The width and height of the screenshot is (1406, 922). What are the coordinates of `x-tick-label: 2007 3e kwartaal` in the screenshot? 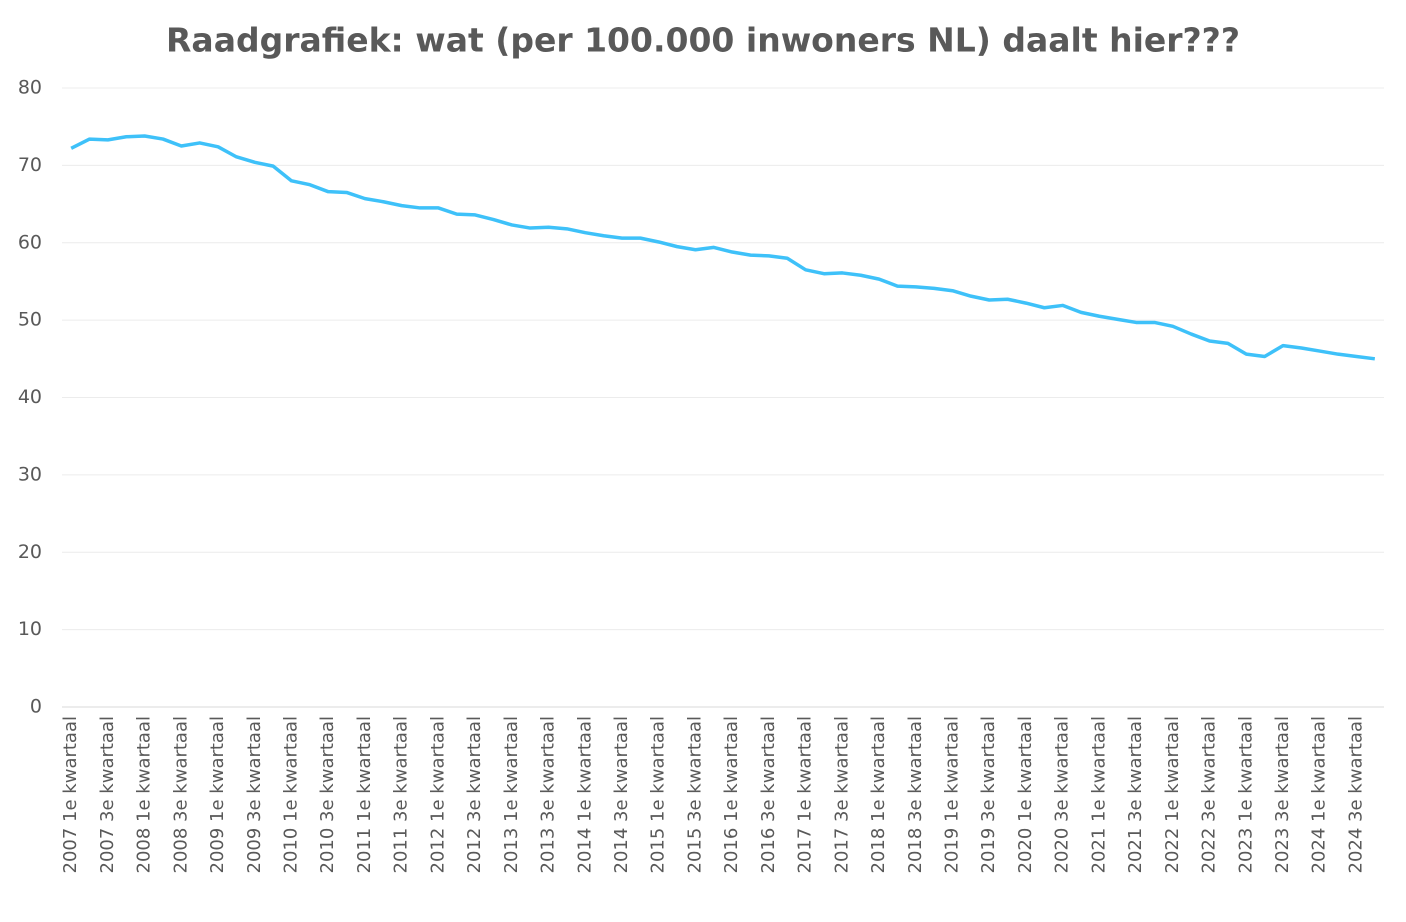 It's located at (107, 794).